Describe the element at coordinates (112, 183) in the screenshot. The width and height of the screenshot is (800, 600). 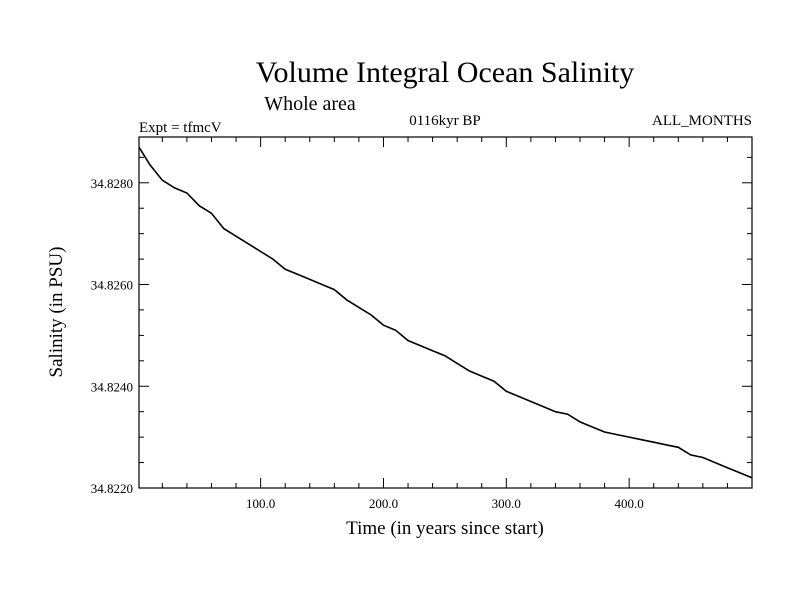
I see `y-tick-label: 34.8280` at that location.